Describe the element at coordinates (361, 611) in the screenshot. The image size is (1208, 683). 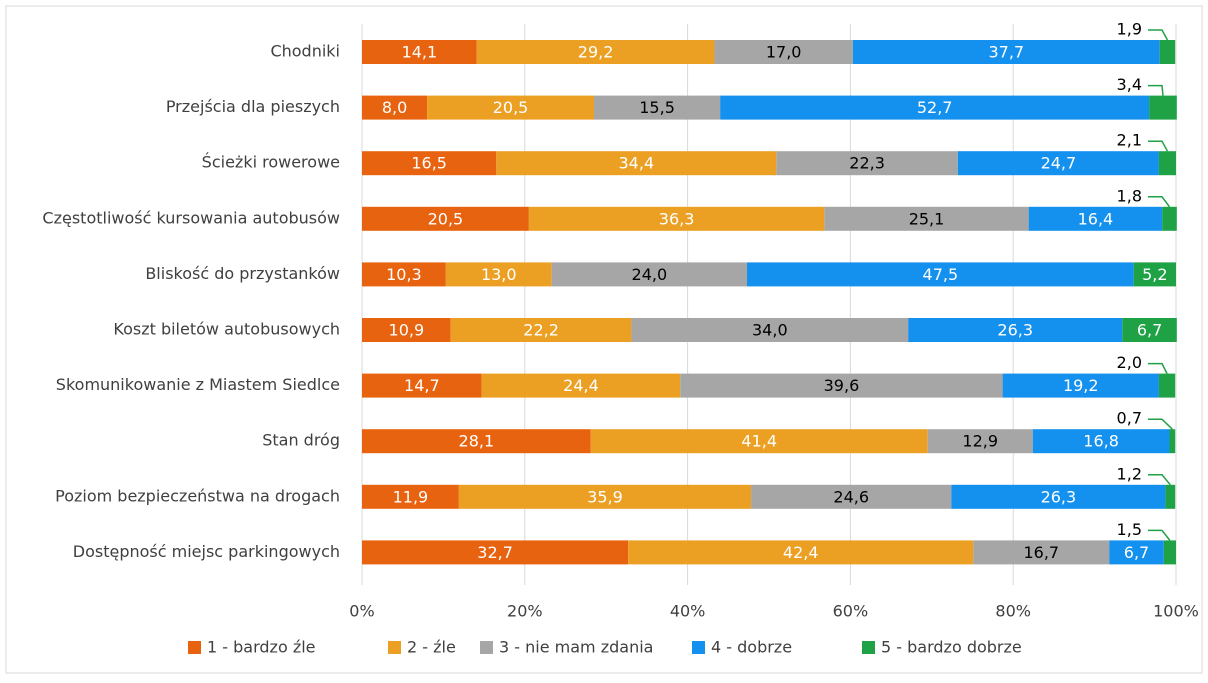
I see `x-tick-label: 0%` at that location.